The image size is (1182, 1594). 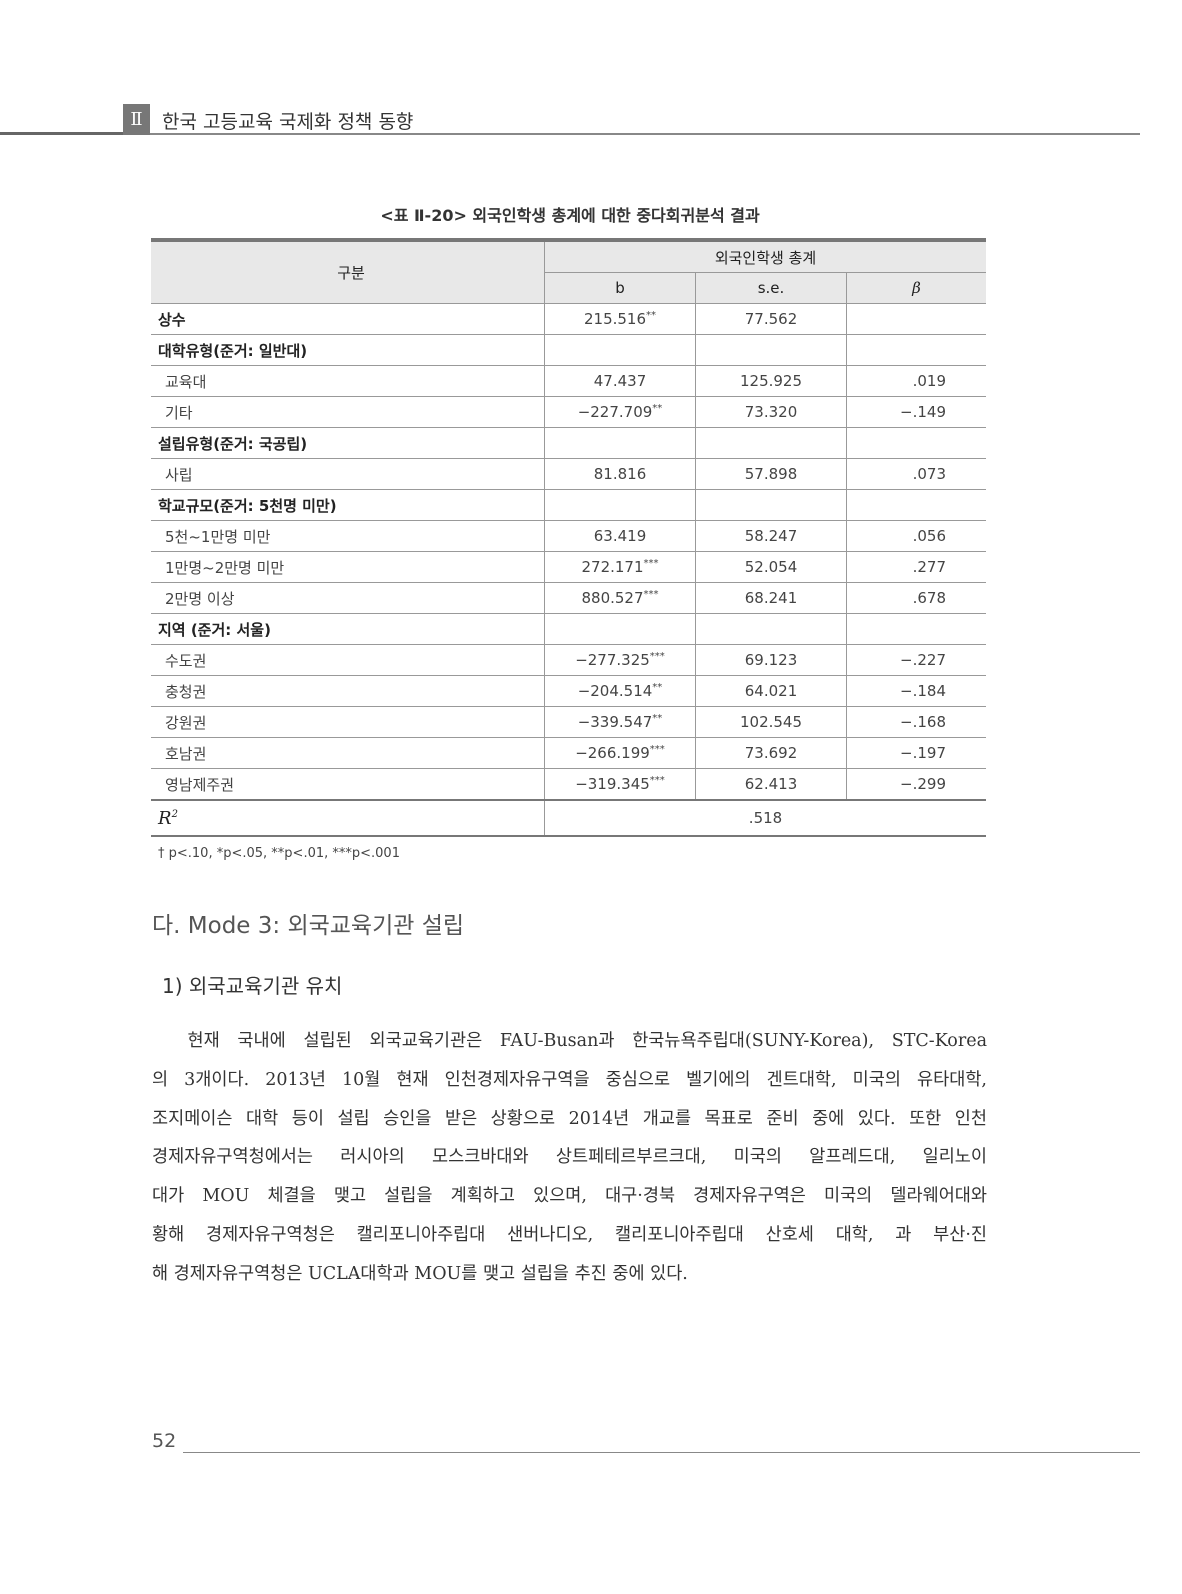 I want to click on table-header-row: b s.e. β, so click(x=568, y=288).